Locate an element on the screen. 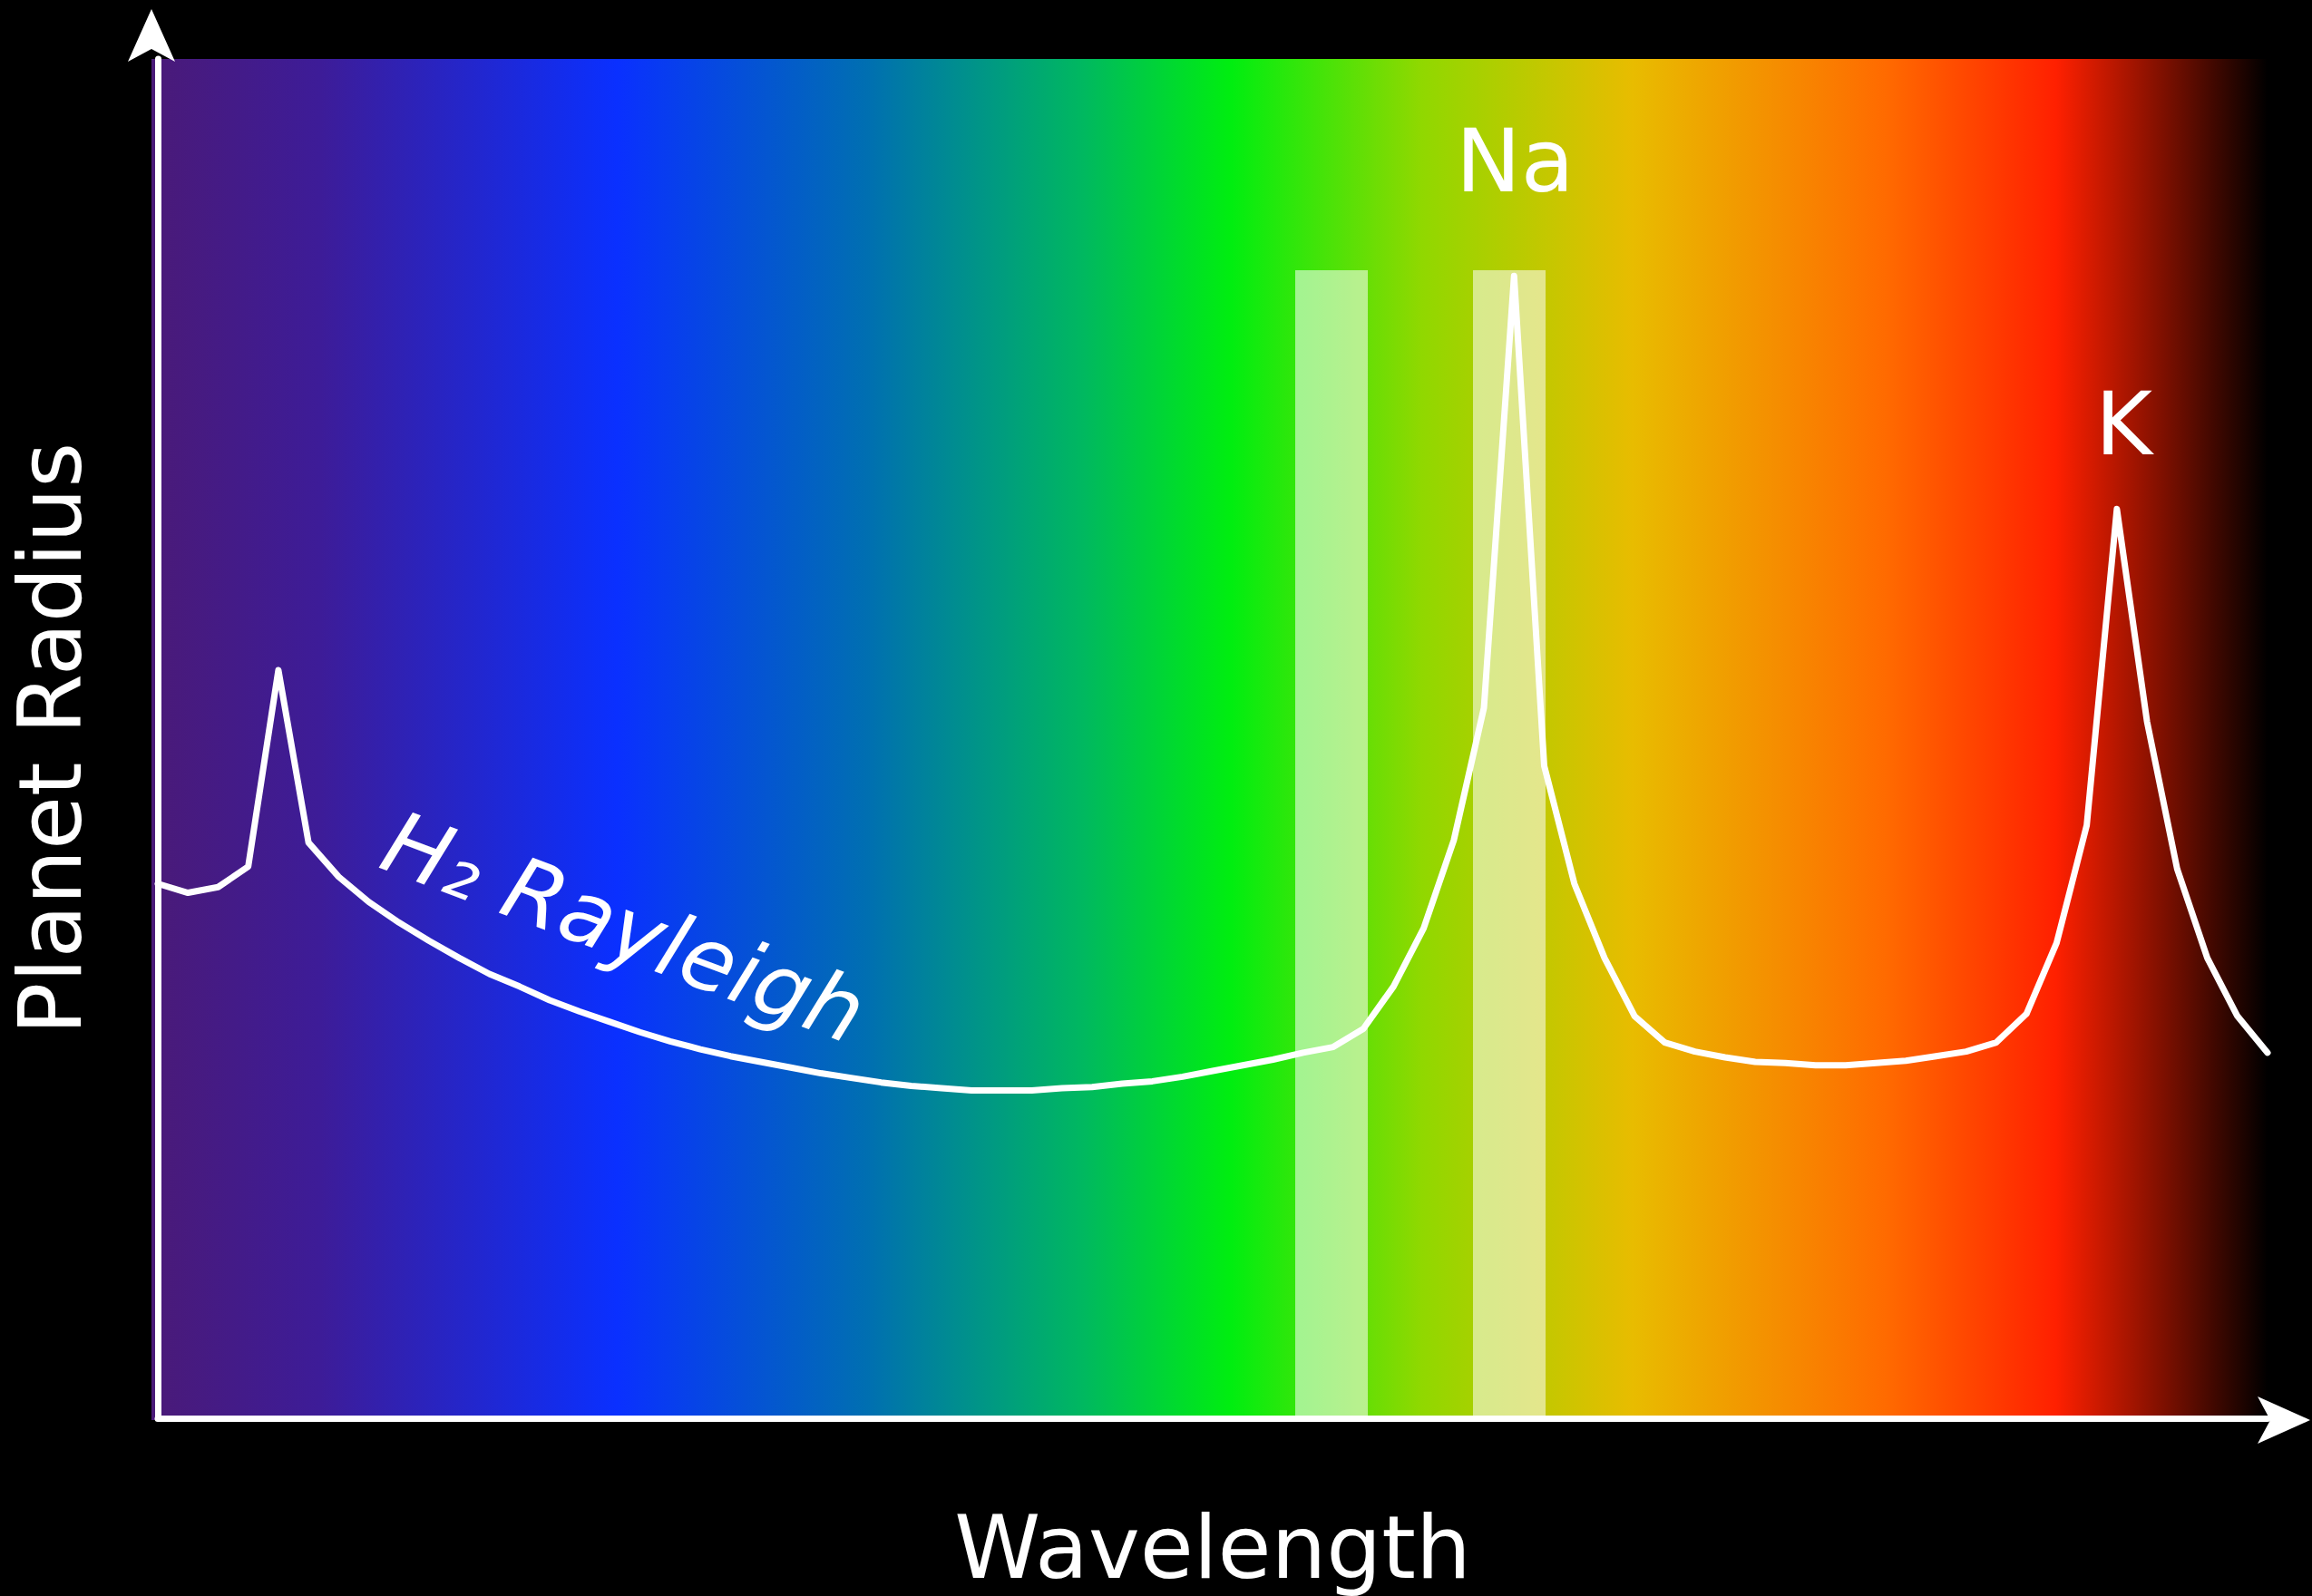 The width and height of the screenshot is (2312, 1596). text: Na is located at coordinates (1515, 161).